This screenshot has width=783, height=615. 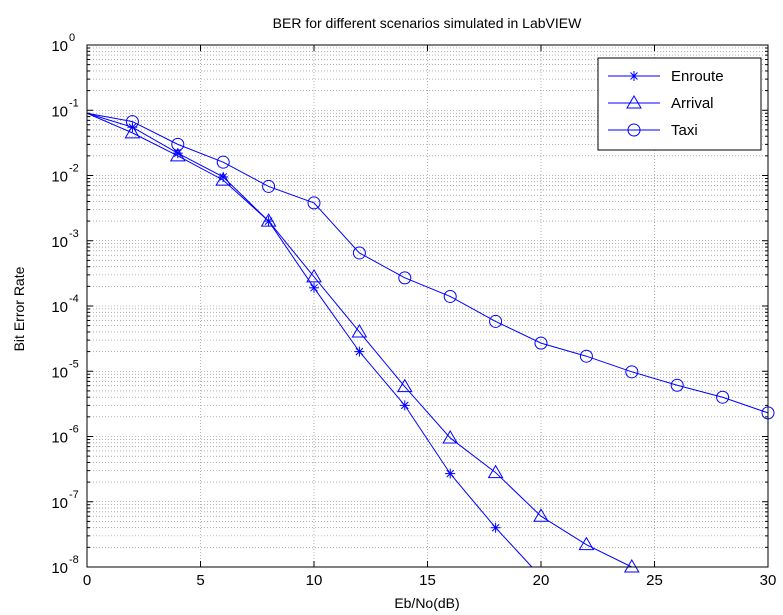 What do you see at coordinates (426, 603) in the screenshot?
I see `x-axis-label: Eb/No(dB)` at bounding box center [426, 603].